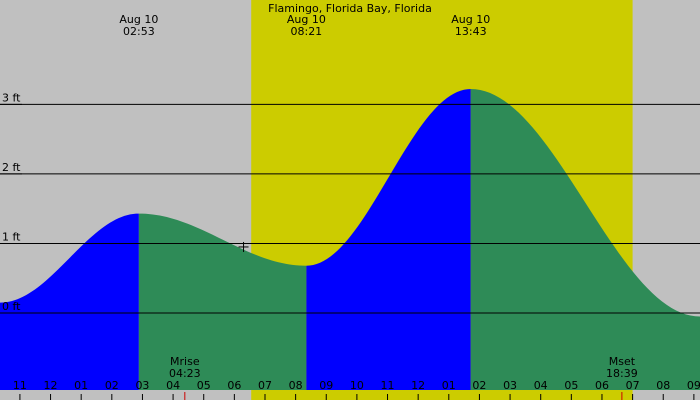  Describe the element at coordinates (306, 31) in the screenshot. I see `tide-event-time: 08:21` at that location.